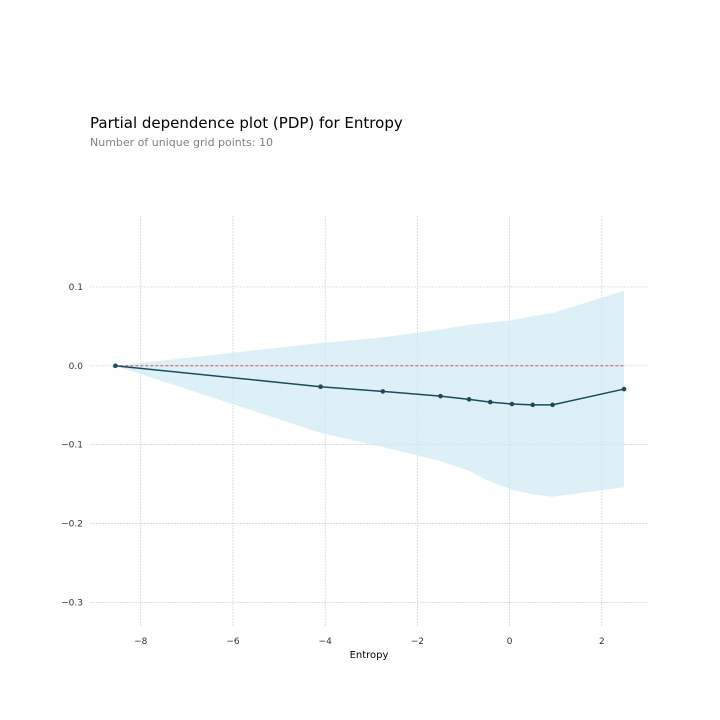 The width and height of the screenshot is (720, 720). What do you see at coordinates (182, 142) in the screenshot?
I see `chart-subtitle: Number of unique grid points: 10` at bounding box center [182, 142].